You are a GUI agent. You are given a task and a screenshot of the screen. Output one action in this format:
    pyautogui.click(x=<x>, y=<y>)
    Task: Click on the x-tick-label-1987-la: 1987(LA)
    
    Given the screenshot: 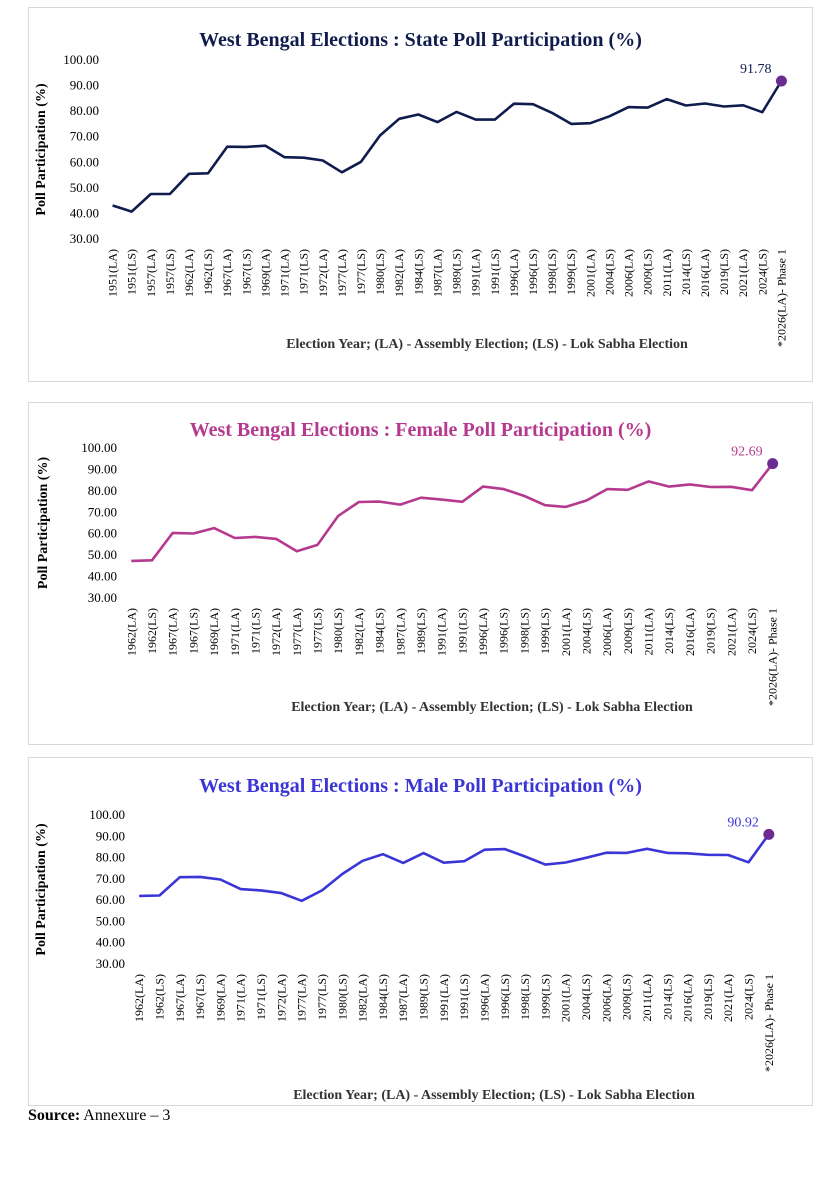 What is the action you would take?
    pyautogui.click(x=400, y=632)
    